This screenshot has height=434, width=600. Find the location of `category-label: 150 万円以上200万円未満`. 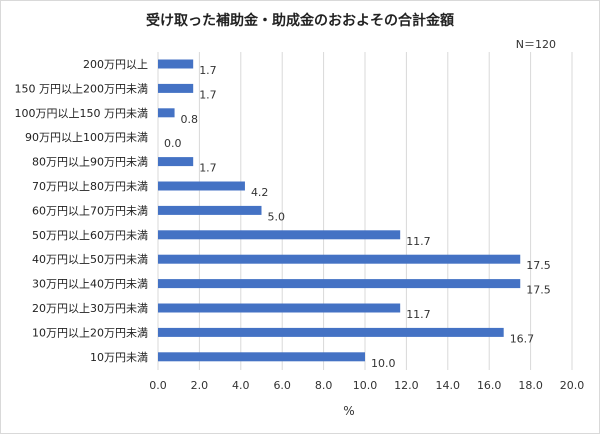

category-label: 150 万円以上200万円未満 is located at coordinates (82, 88).